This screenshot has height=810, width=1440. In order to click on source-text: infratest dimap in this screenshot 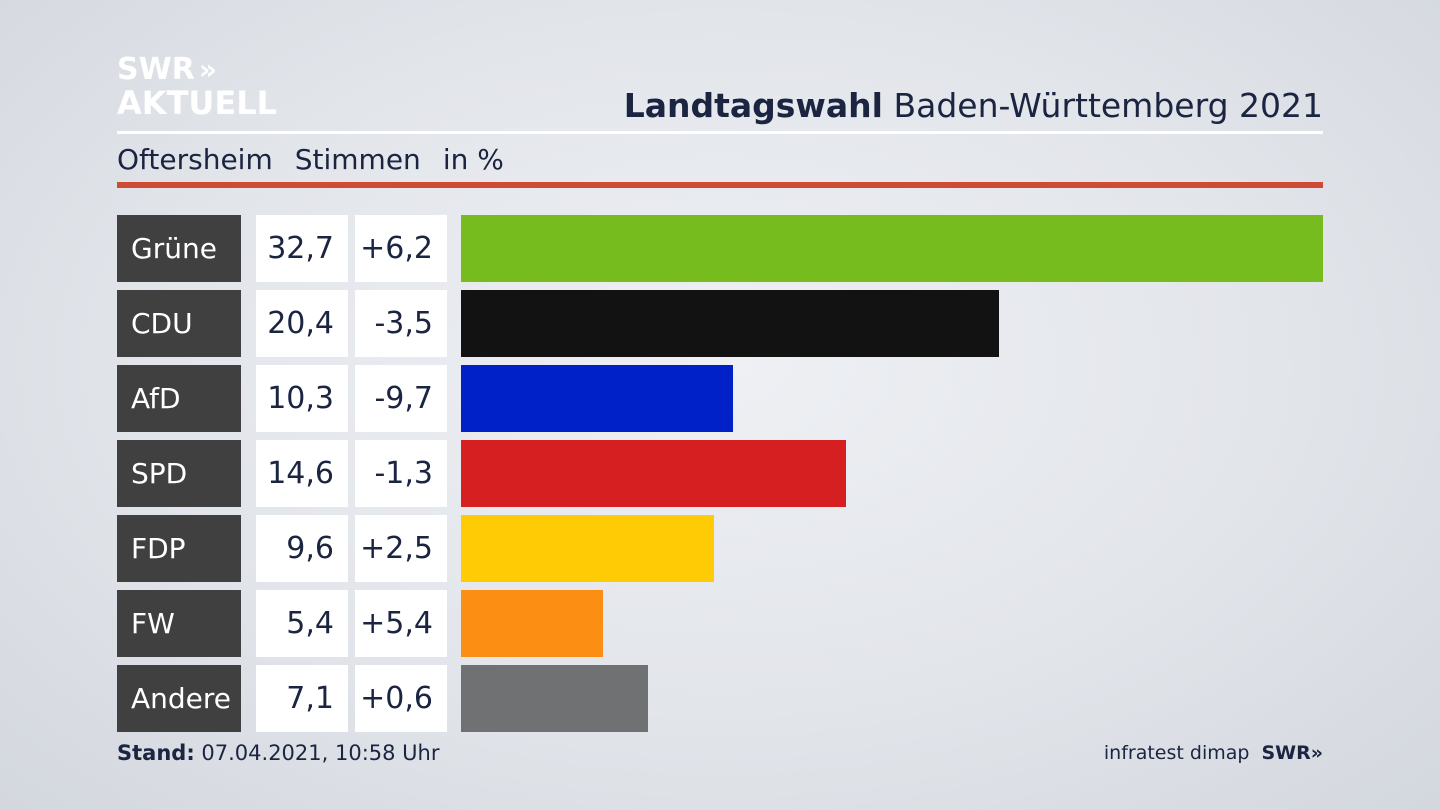, I will do `click(1176, 753)`.